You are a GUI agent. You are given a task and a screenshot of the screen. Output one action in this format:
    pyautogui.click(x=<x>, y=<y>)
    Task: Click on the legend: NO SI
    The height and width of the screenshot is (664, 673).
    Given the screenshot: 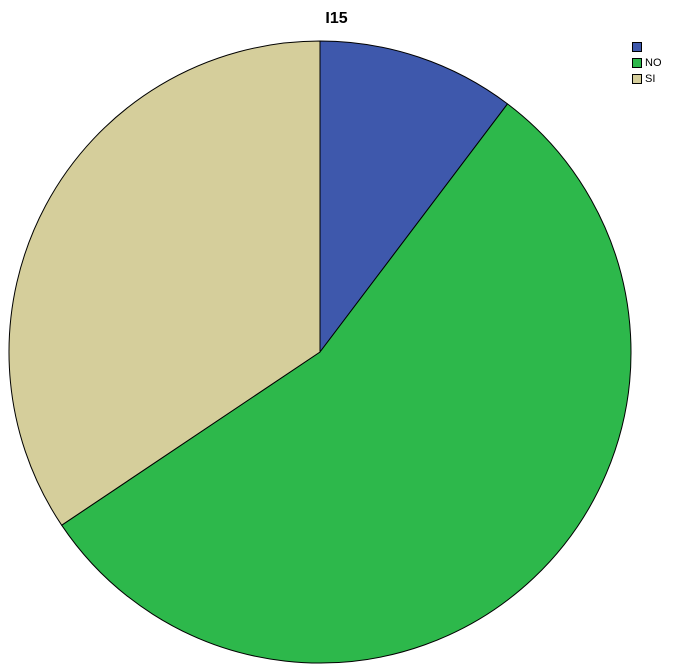 What is the action you would take?
    pyautogui.click(x=647, y=64)
    